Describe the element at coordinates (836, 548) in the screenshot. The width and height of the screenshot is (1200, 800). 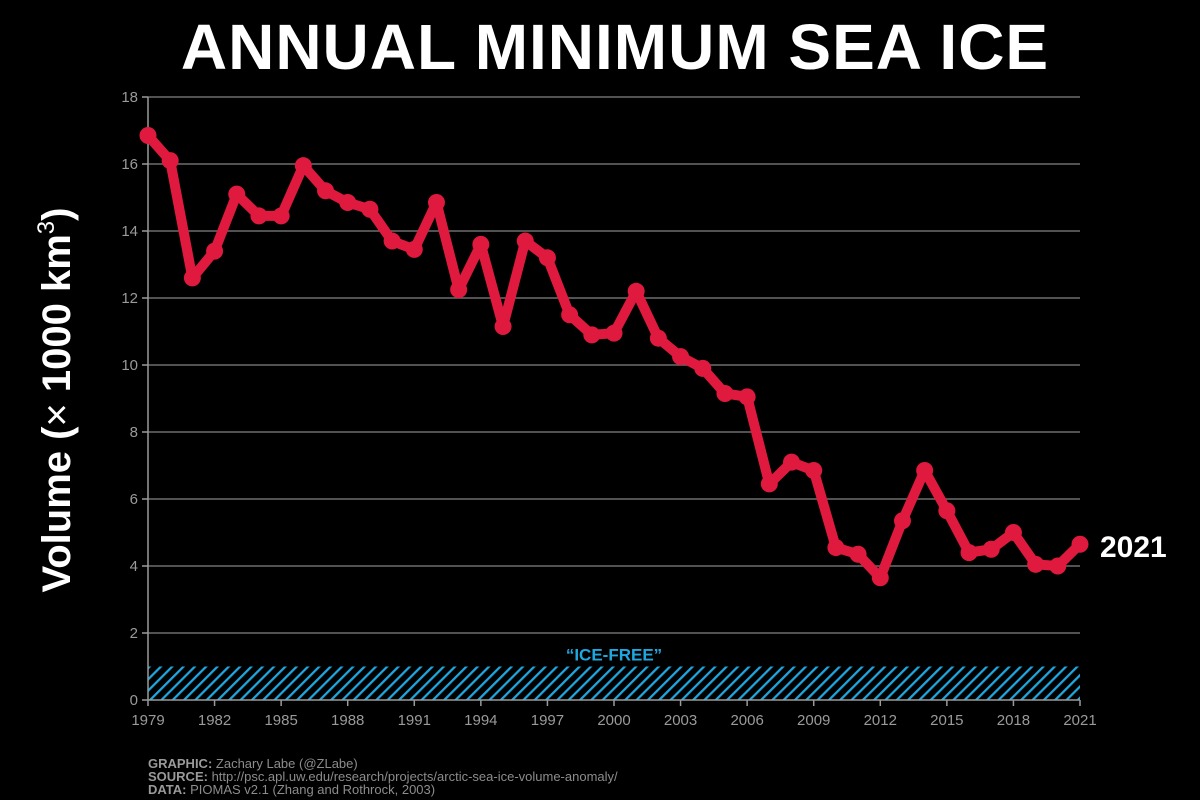
I see `data-point-2010` at that location.